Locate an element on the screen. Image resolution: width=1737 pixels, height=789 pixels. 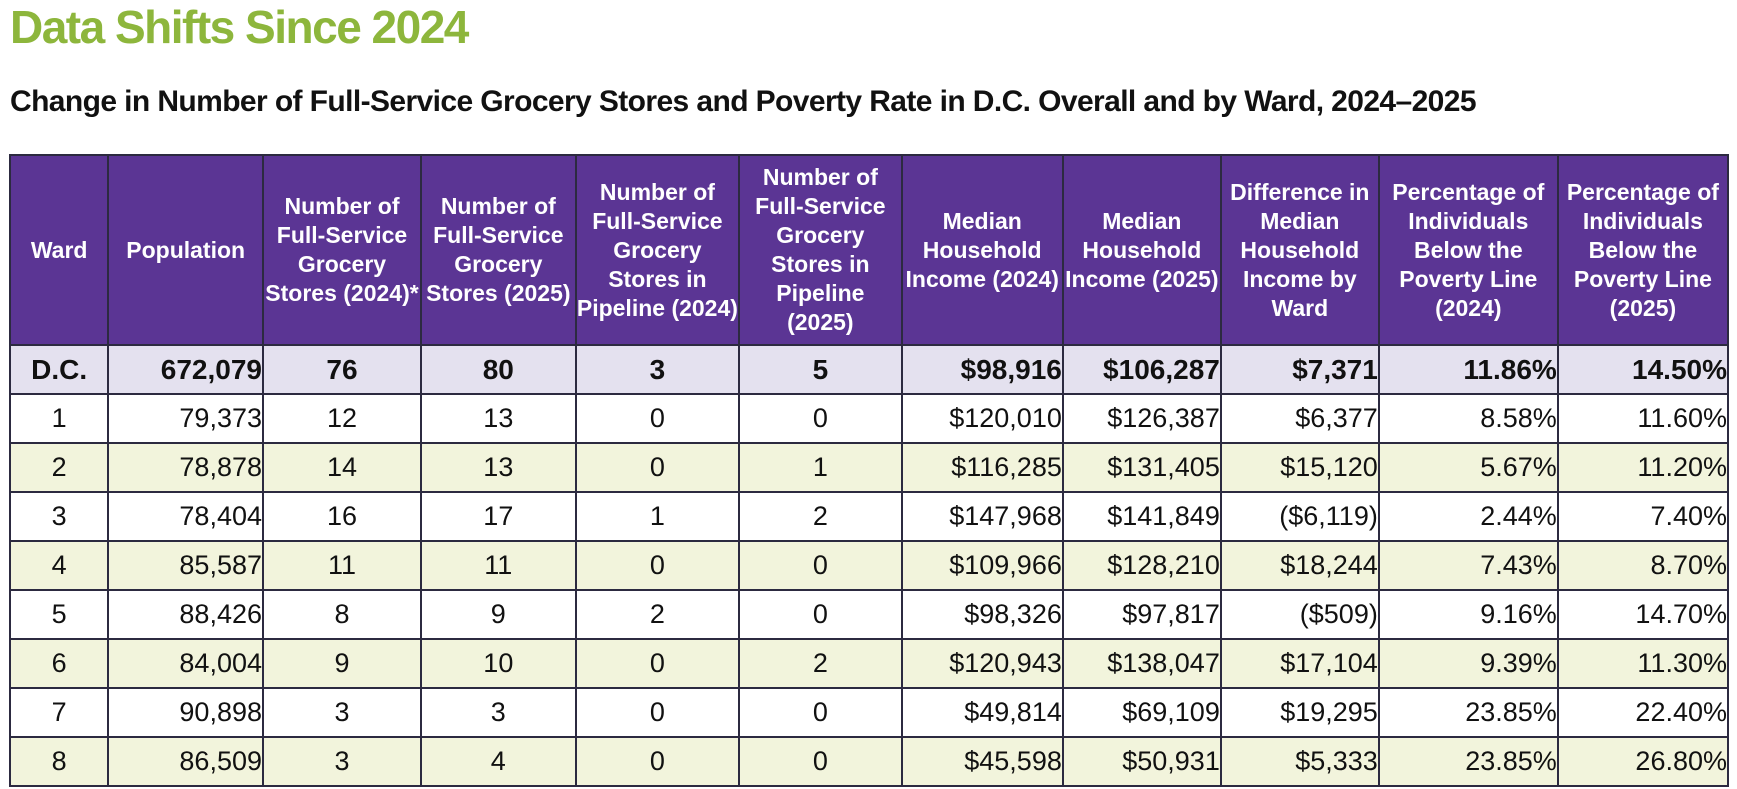
cell-poverty-2025: 14.70% is located at coordinates (1643, 614).